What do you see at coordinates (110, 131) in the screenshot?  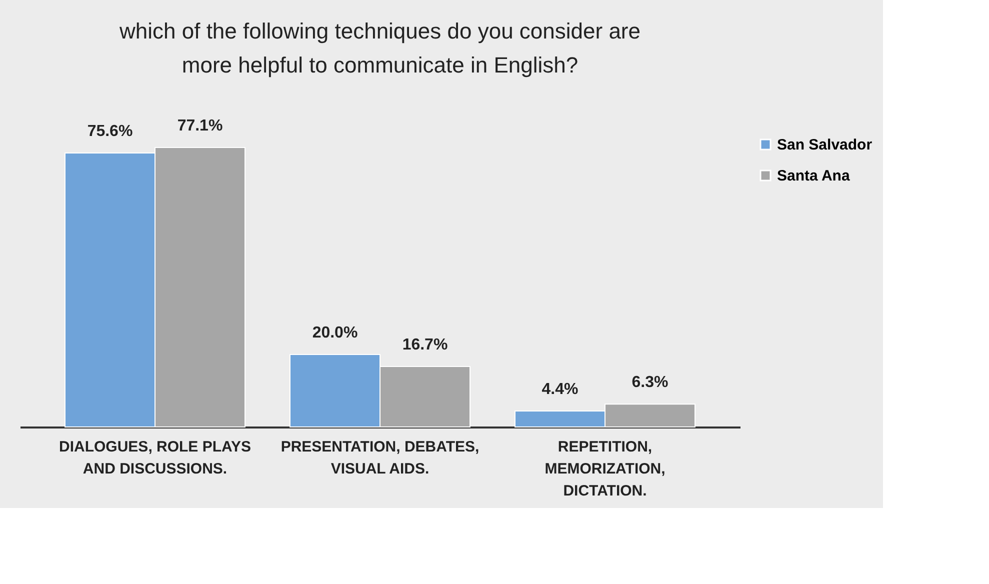 I see `data-label: 75.6%` at bounding box center [110, 131].